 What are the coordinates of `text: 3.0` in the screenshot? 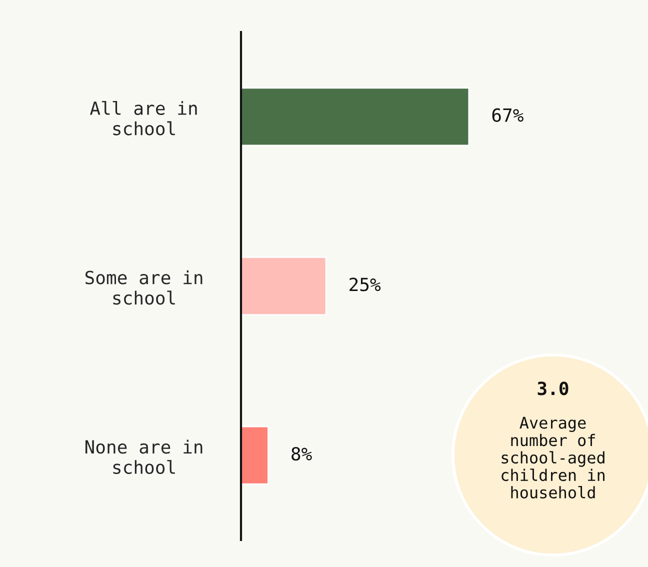 It's located at (553, 389).